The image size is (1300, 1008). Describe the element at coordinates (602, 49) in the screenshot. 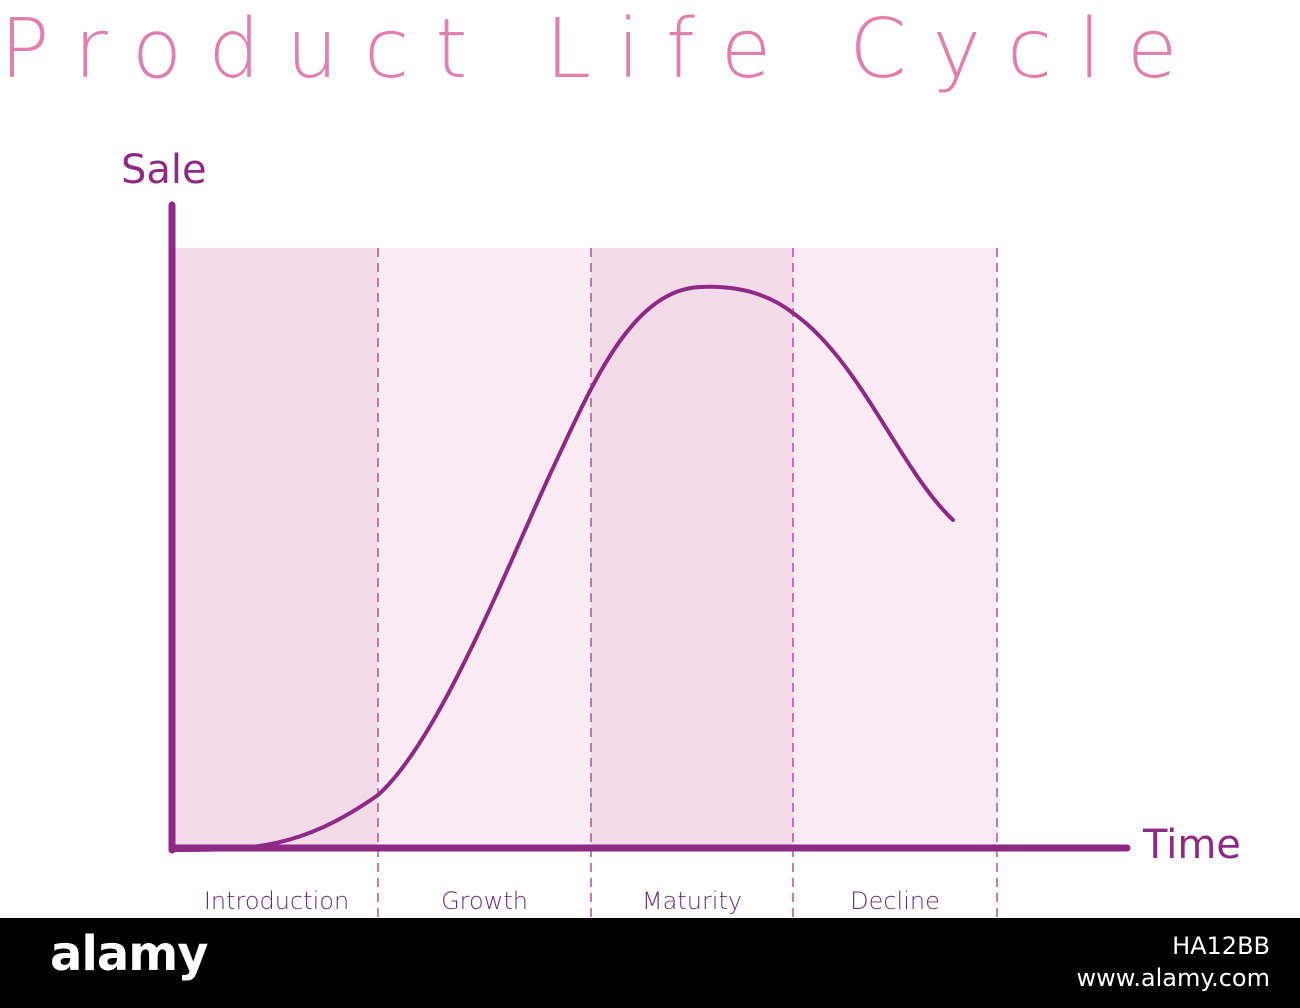

I see `page-title: Product Life Cycle` at that location.